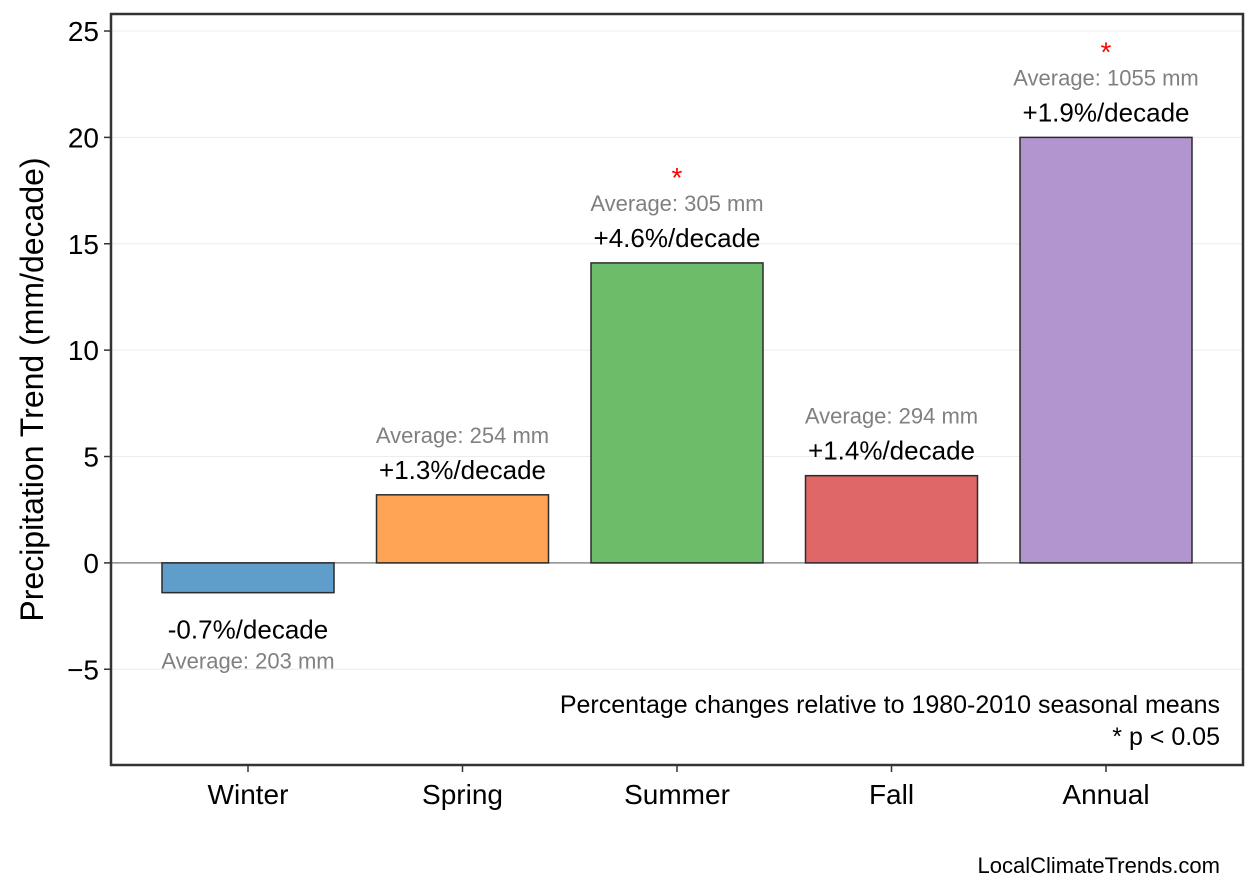  I want to click on percent-label-annual: +1.9%/decade, so click(1106, 112).